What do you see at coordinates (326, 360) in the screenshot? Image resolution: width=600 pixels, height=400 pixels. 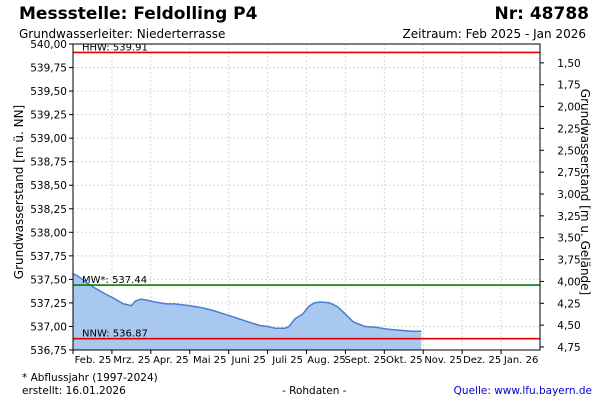 I see `x-tick-label: Aug. 25` at bounding box center [326, 360].